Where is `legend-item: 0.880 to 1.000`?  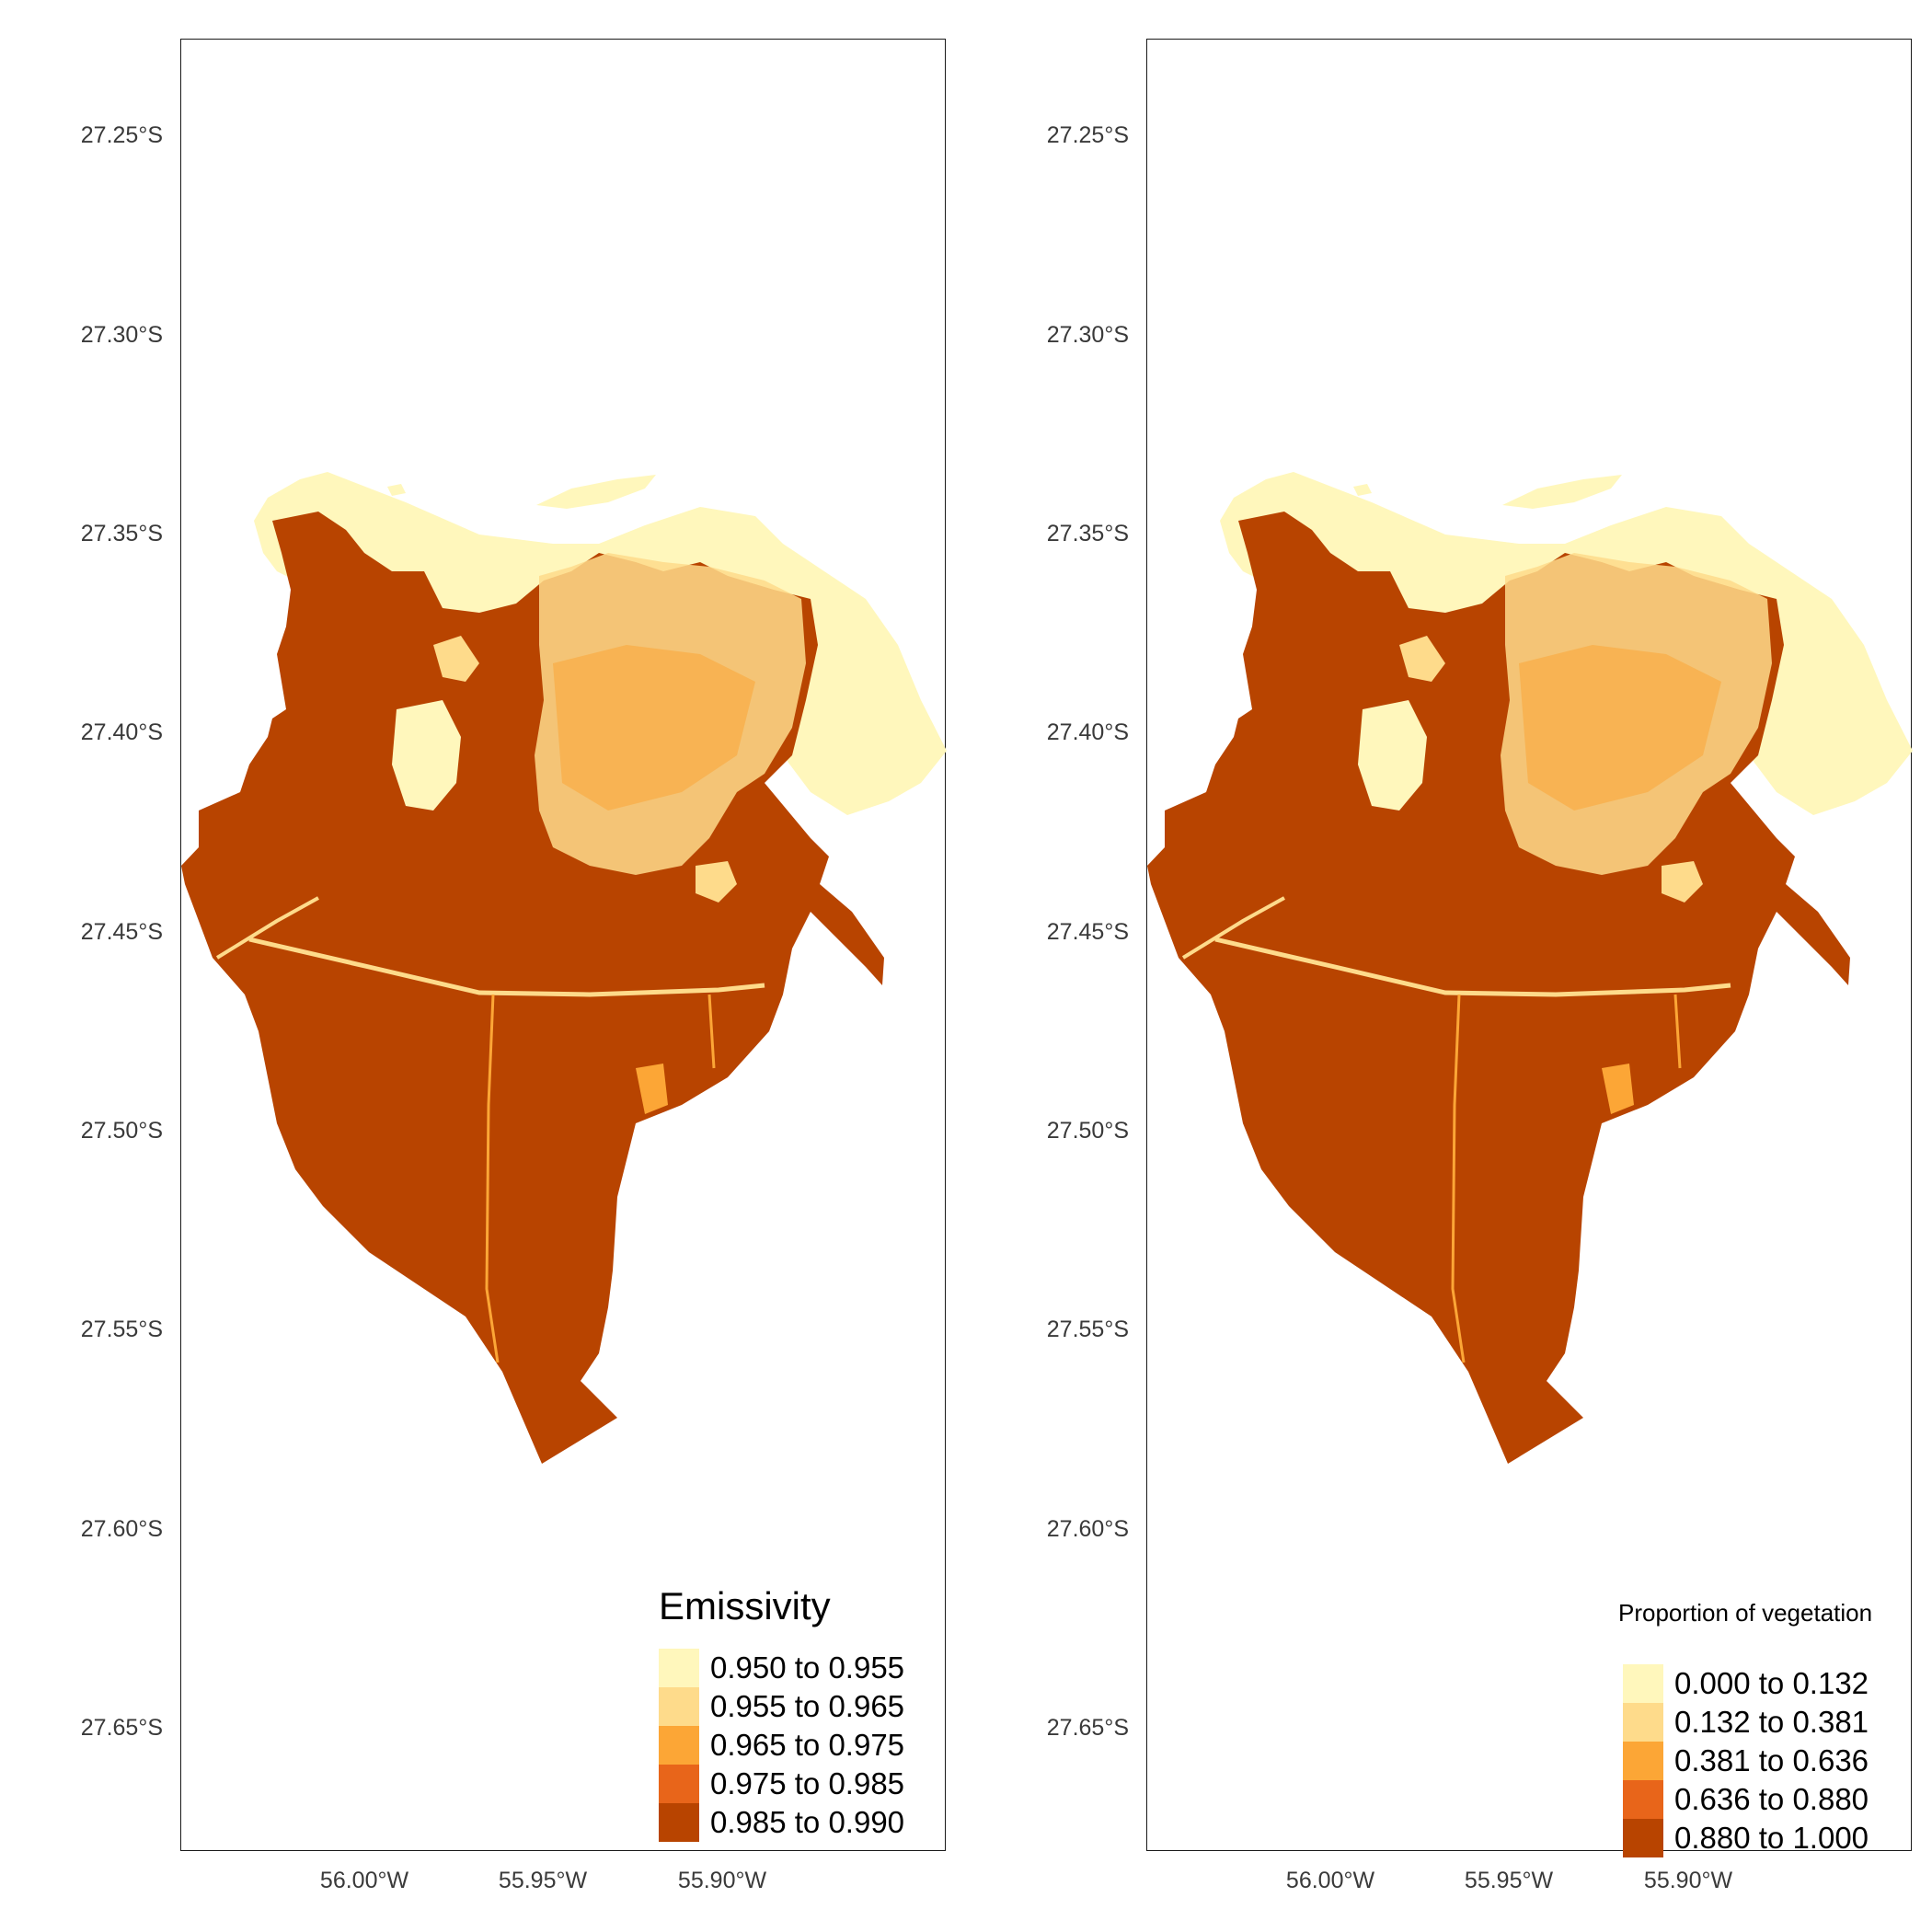 legend-item: 0.880 to 1.000 is located at coordinates (1747, 1838).